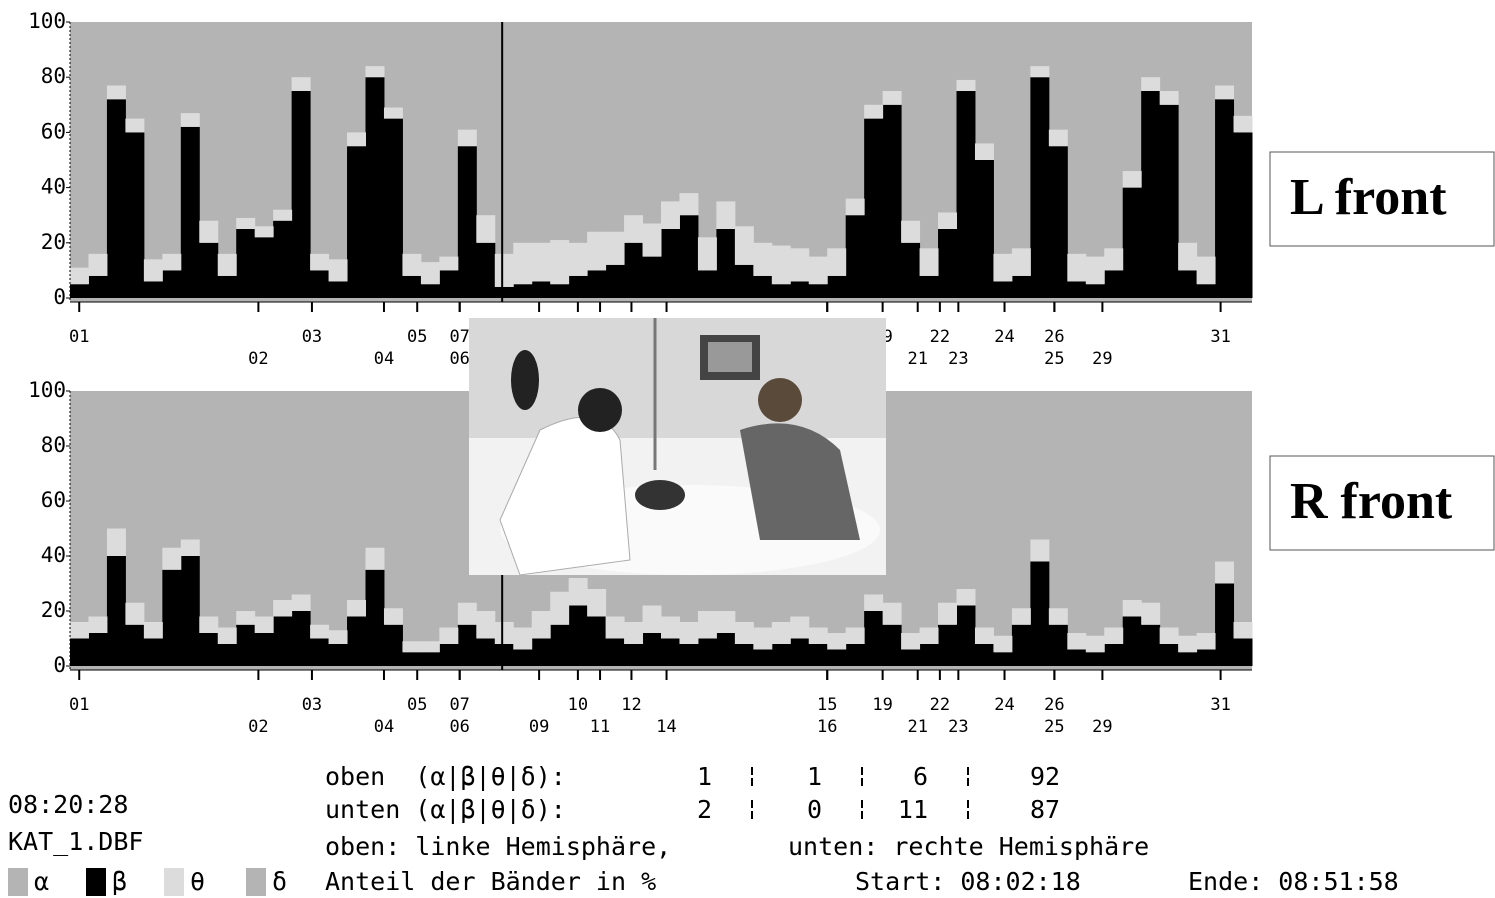 The height and width of the screenshot is (898, 1495). Describe the element at coordinates (68, 804) in the screenshot. I see `time: 08:20:28` at that location.